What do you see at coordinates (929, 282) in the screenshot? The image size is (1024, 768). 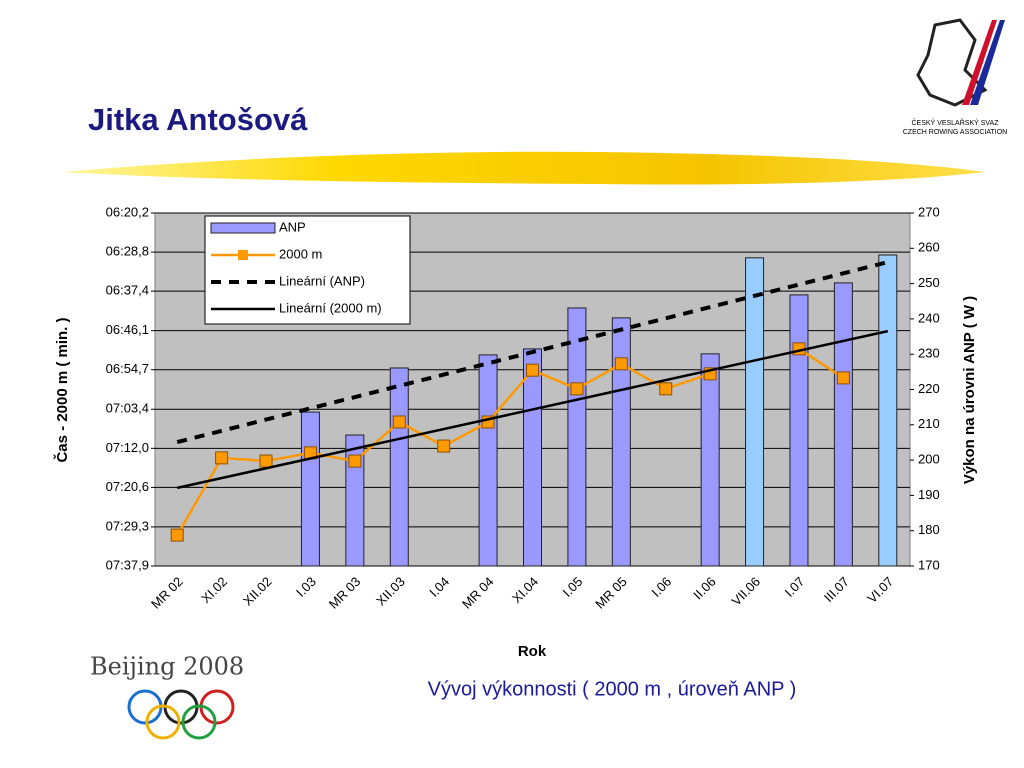 I see `y2-tick-label: 250` at bounding box center [929, 282].